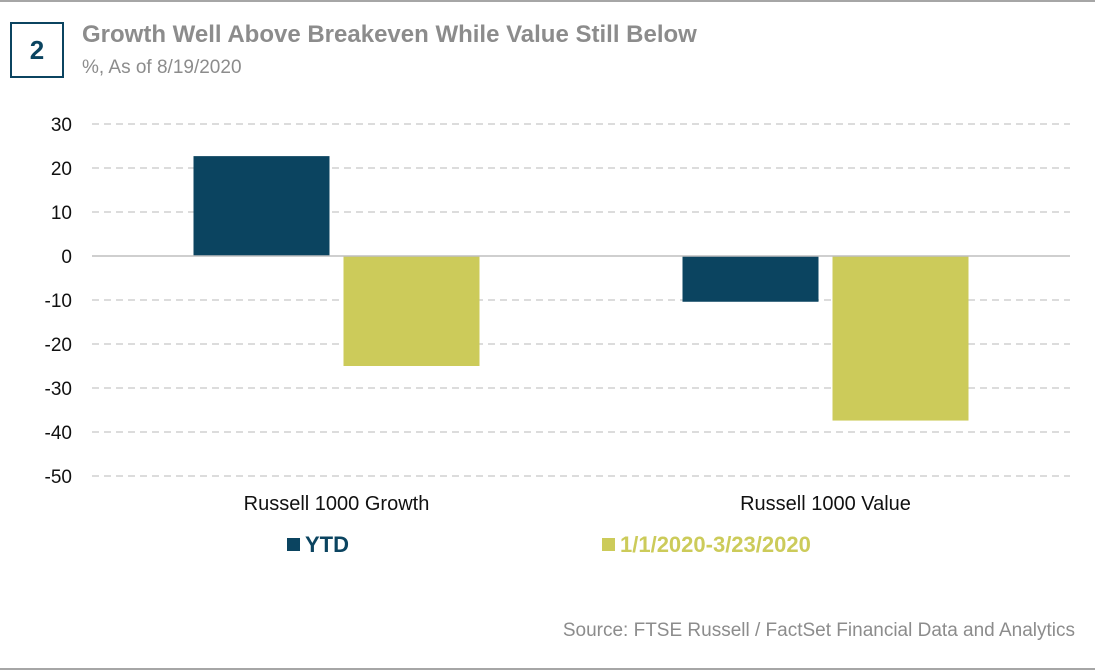 The width and height of the screenshot is (1095, 671). What do you see at coordinates (327, 544) in the screenshot?
I see `legend-label: YTD` at bounding box center [327, 544].